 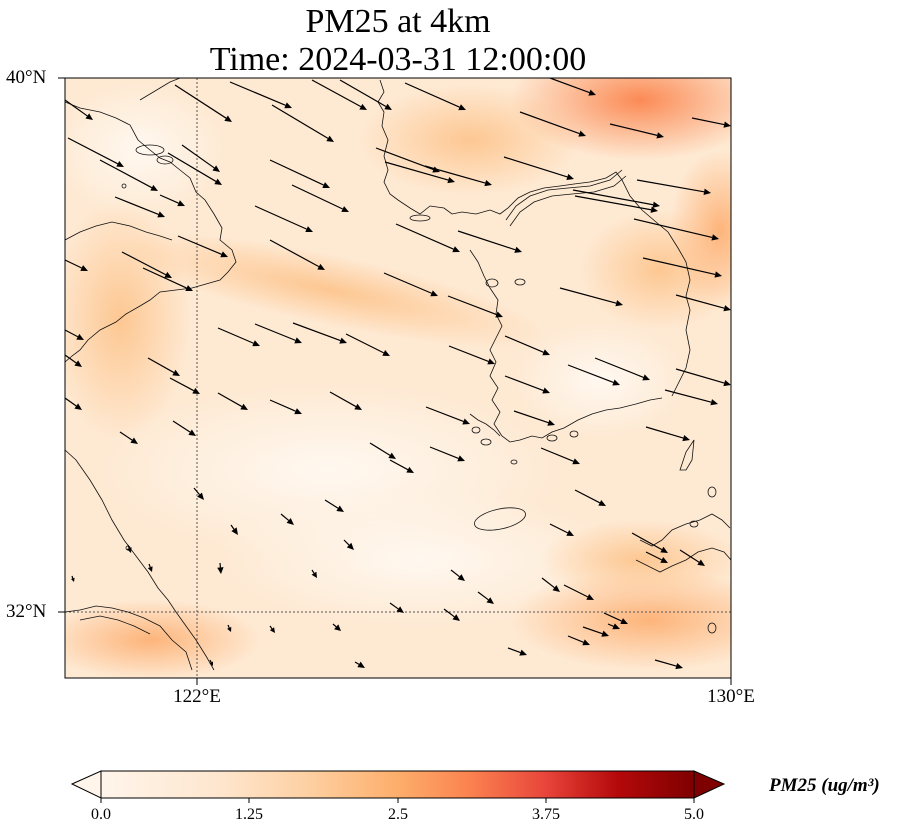 I want to click on lat-label-40n: 40°N, so click(x=26, y=77).